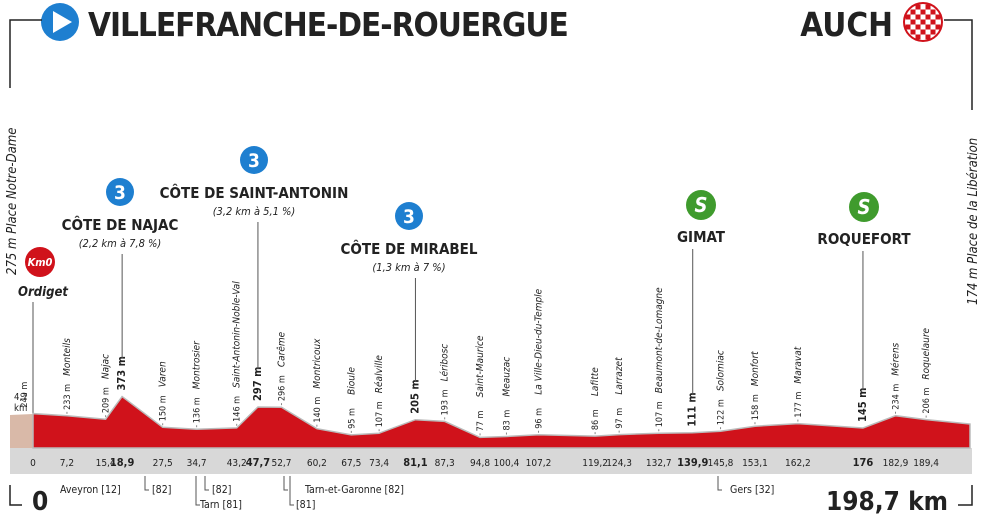 The width and height of the screenshot is (982, 515). What do you see at coordinates (923, 22) in the screenshot?
I see `finish-icon` at bounding box center [923, 22].